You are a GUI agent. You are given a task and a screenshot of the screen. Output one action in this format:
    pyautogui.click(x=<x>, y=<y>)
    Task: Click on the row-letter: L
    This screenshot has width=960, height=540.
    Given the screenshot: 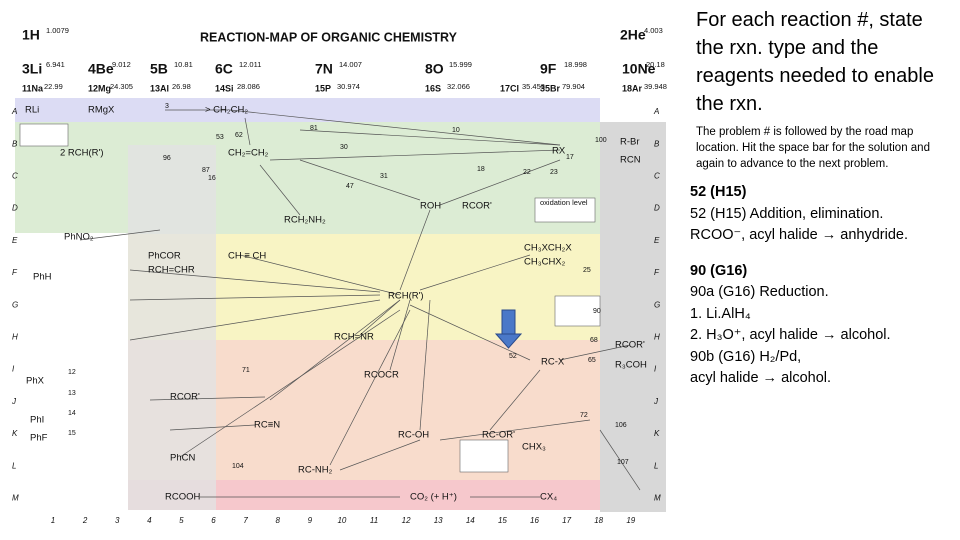 What is the action you would take?
    pyautogui.click(x=656, y=465)
    